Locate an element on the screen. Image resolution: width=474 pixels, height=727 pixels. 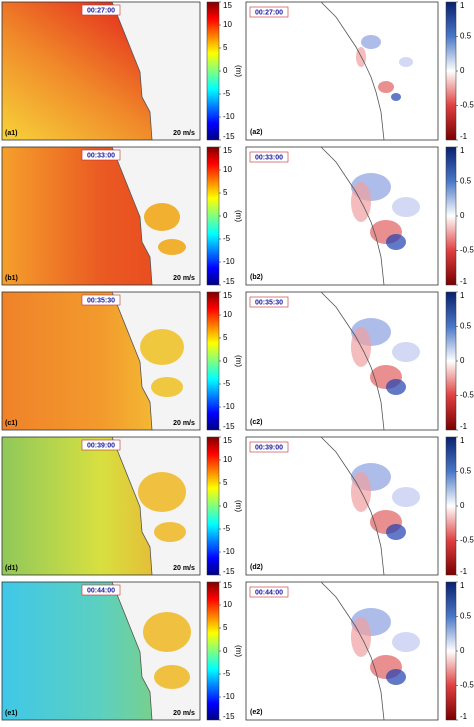
panel-label: (a1) is located at coordinates (11, 133).